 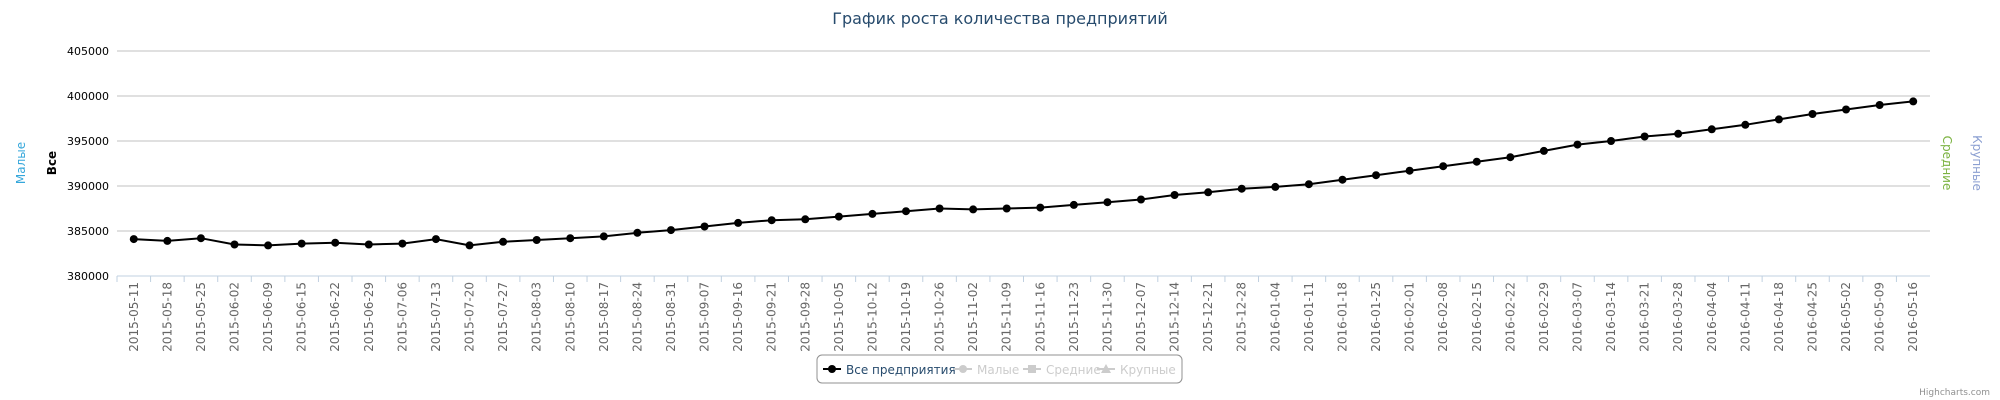 I want to click on legend-item: Крупные, so click(x=1136, y=370).